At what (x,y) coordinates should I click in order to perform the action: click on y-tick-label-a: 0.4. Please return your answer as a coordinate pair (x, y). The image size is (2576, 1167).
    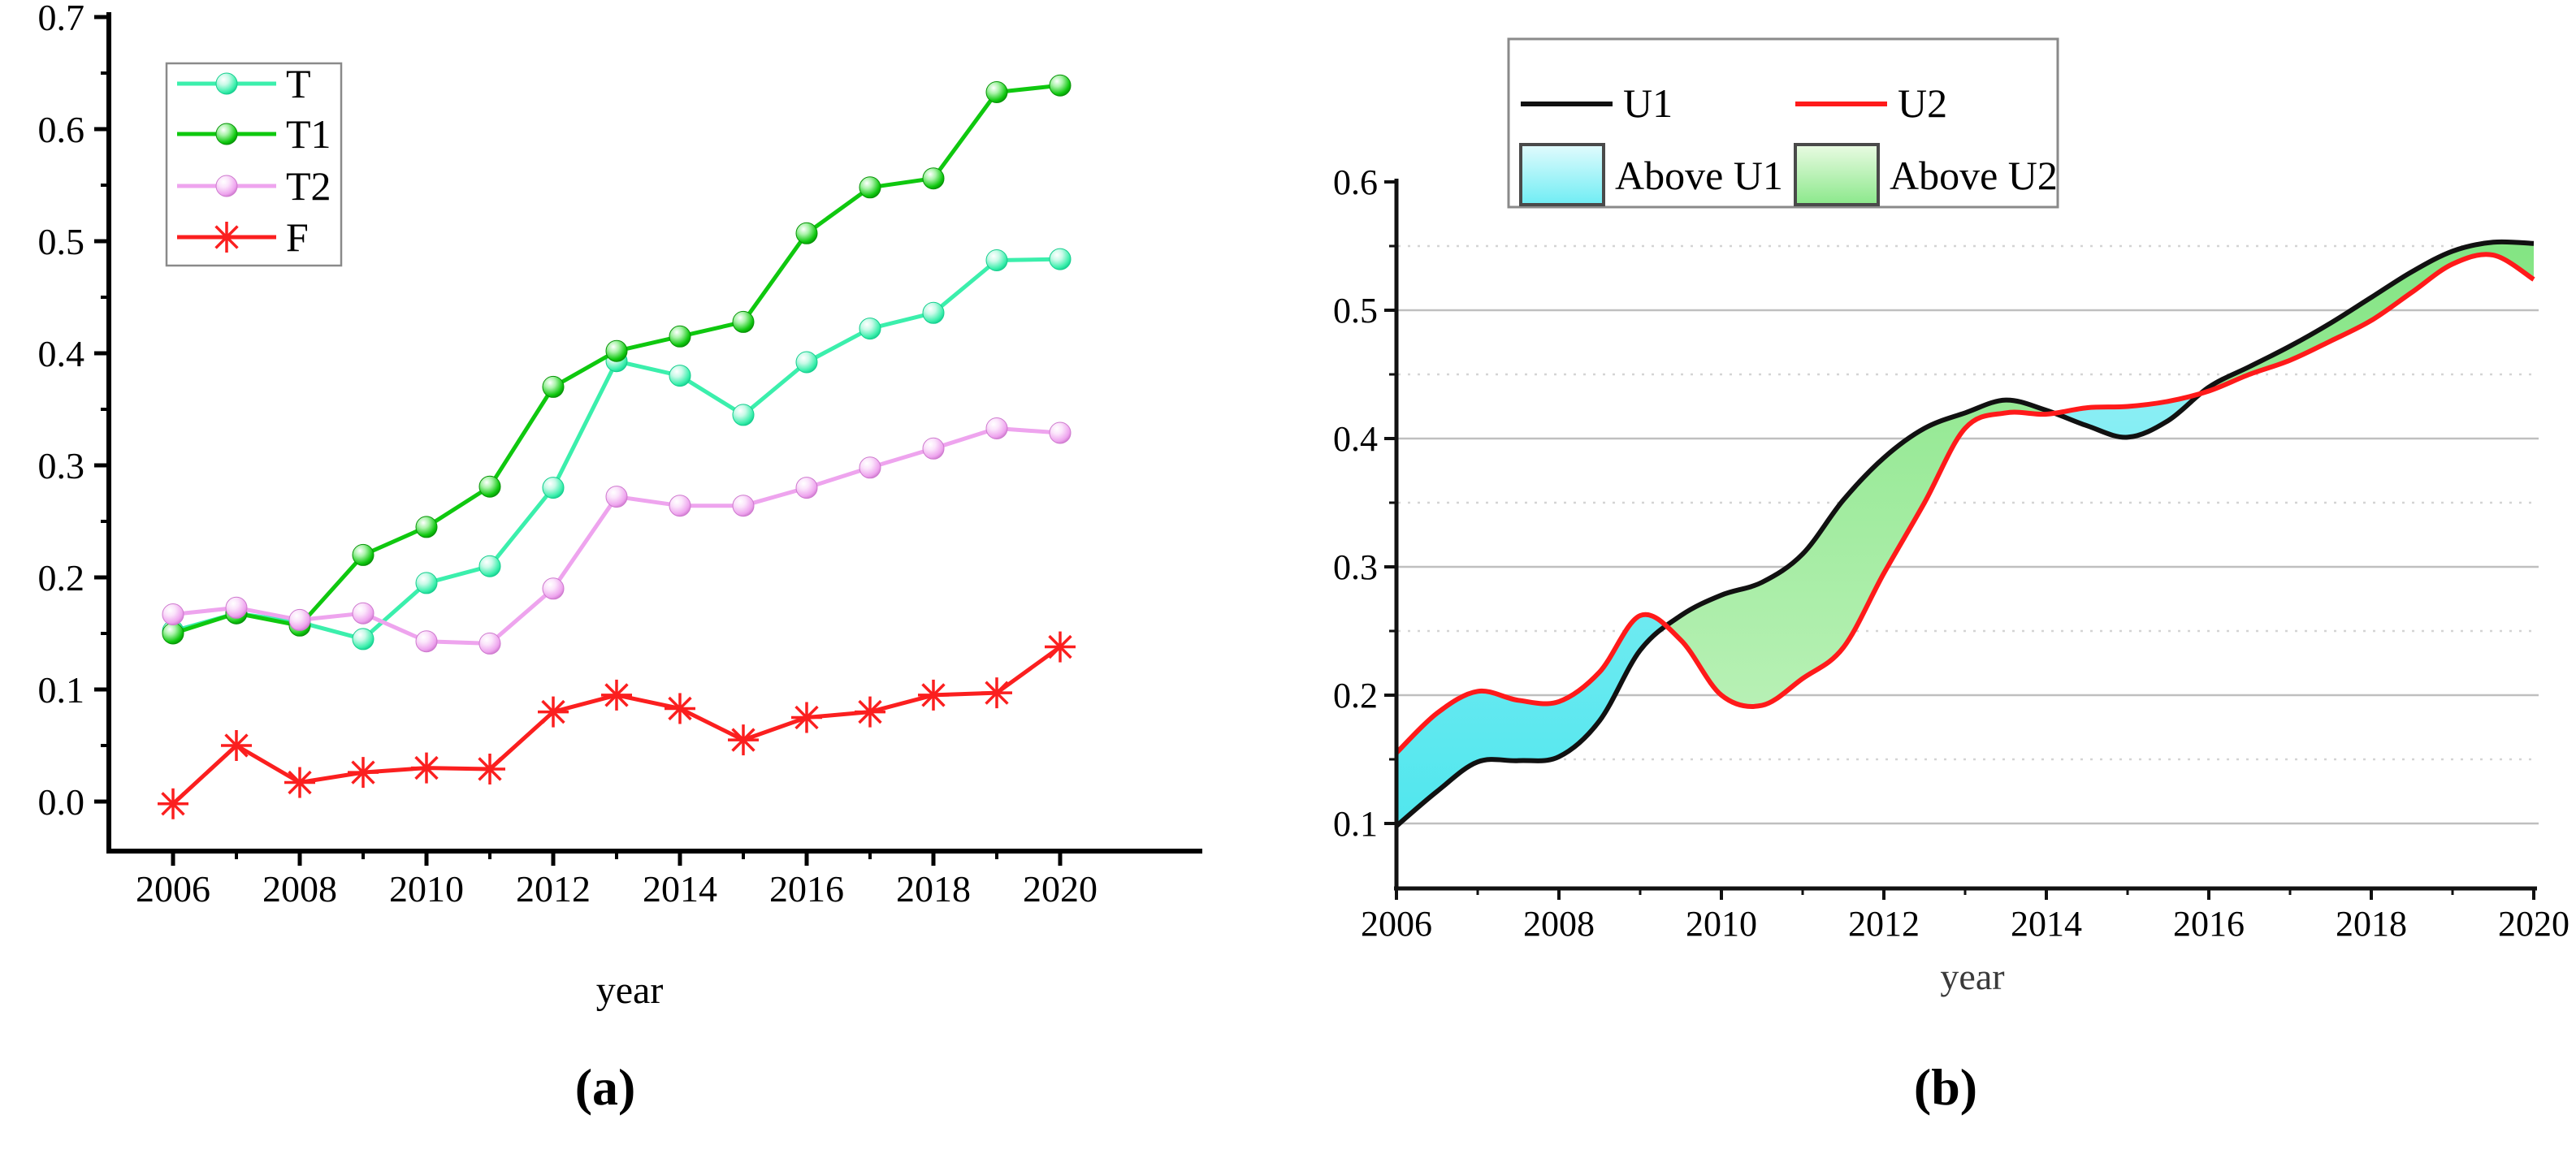
    Looking at the image, I should click on (62, 353).